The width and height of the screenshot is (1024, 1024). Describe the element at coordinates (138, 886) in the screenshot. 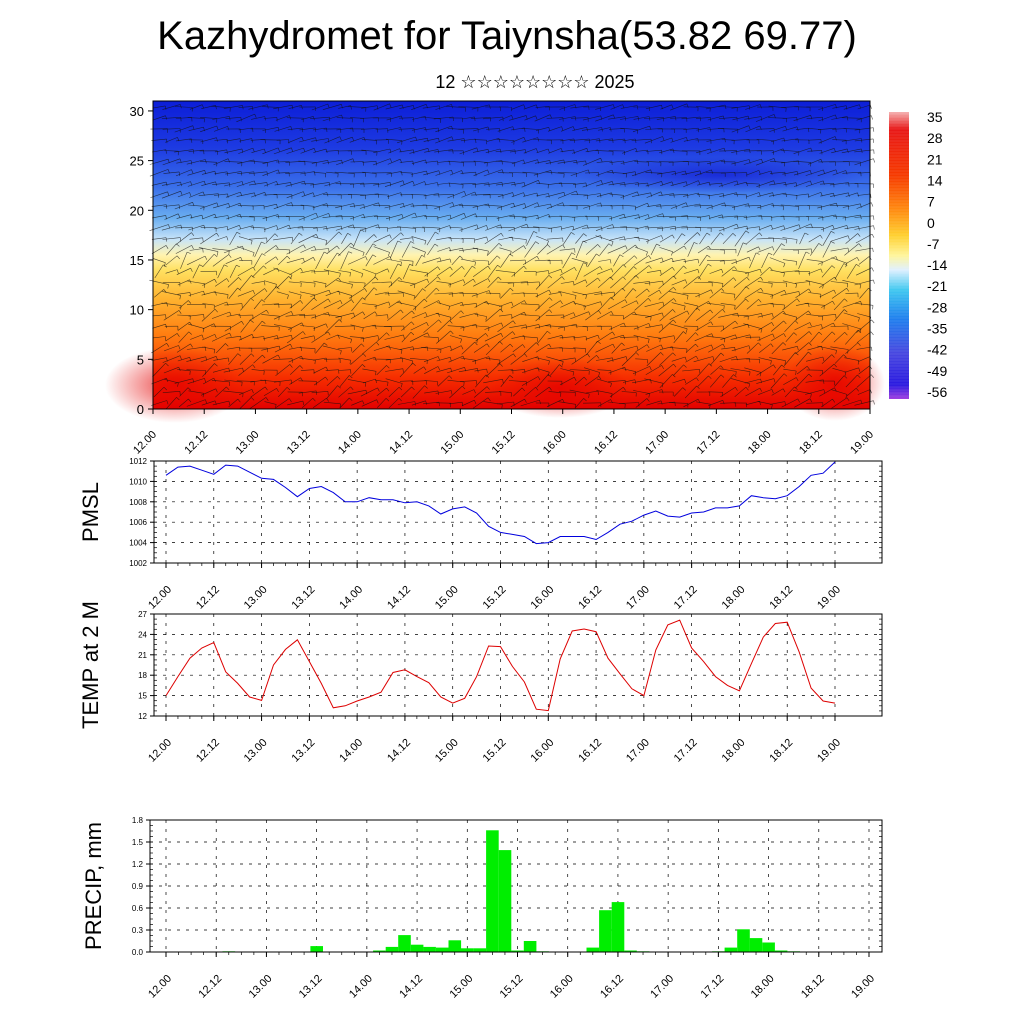

I see `y-tick-label: 0.9` at that location.